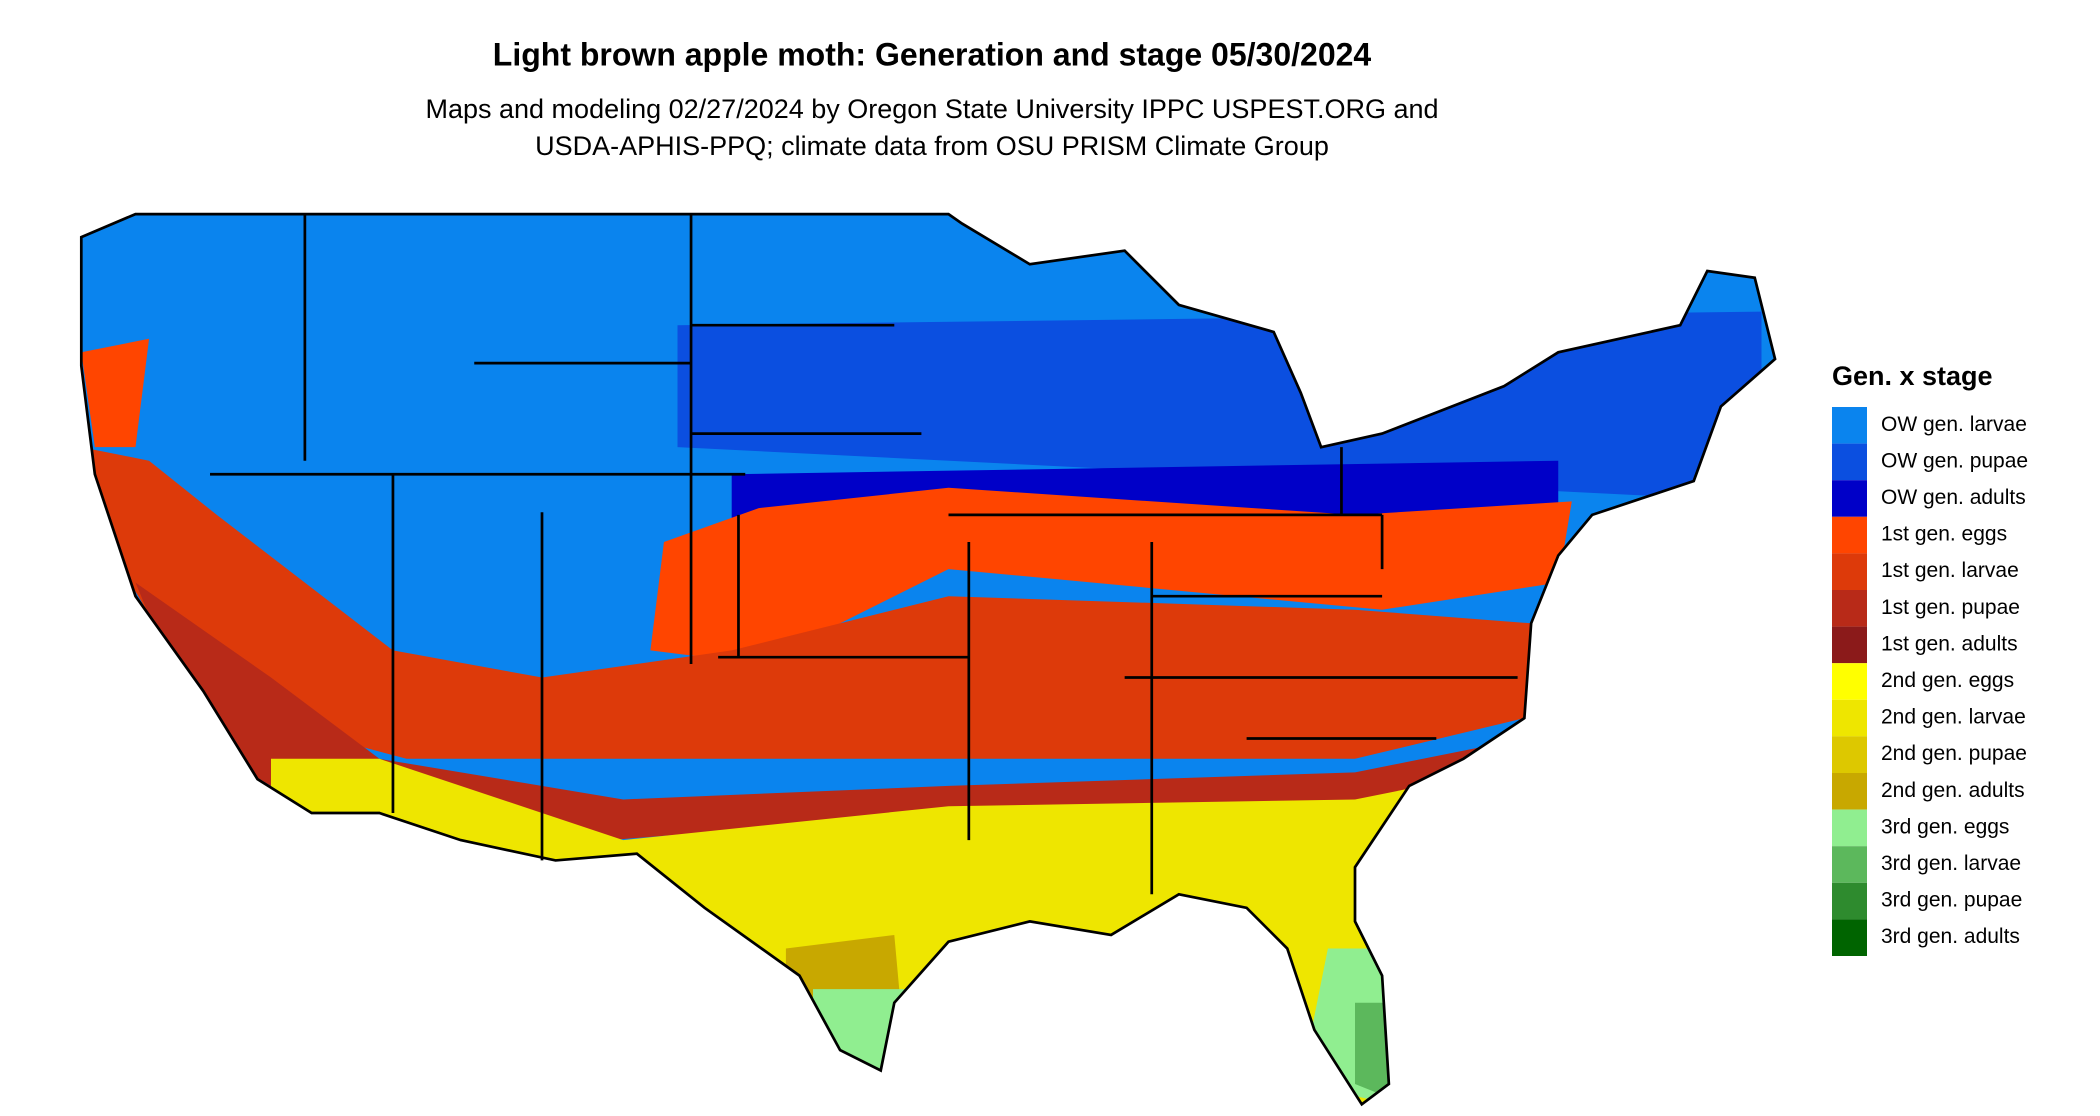 The image size is (2100, 1116). What do you see at coordinates (1949, 643) in the screenshot?
I see `legend-label: 1st gen. adults` at bounding box center [1949, 643].